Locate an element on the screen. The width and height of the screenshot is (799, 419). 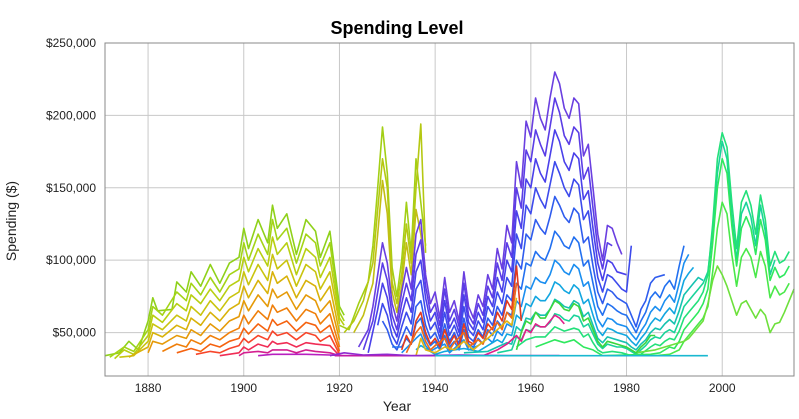
y-tick-label: $50,000 is located at coordinates (75, 333).